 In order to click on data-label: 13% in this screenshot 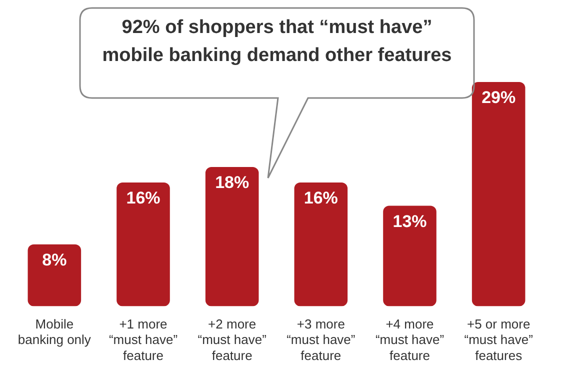, I will do `click(409, 221)`.